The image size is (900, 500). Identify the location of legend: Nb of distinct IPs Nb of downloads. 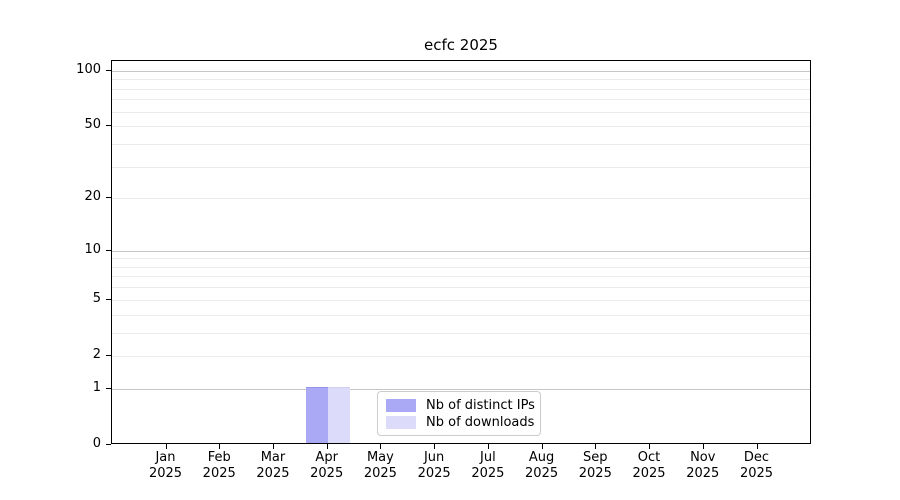
(459, 413).